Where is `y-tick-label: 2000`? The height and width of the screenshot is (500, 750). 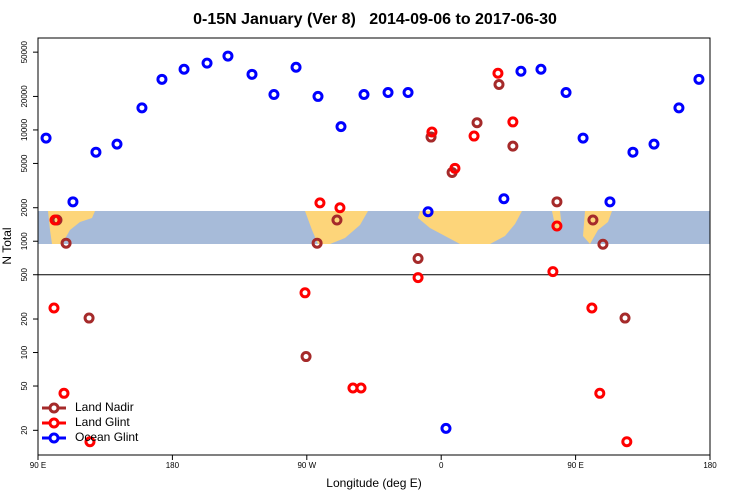
y-tick-label: 2000 is located at coordinates (24, 207).